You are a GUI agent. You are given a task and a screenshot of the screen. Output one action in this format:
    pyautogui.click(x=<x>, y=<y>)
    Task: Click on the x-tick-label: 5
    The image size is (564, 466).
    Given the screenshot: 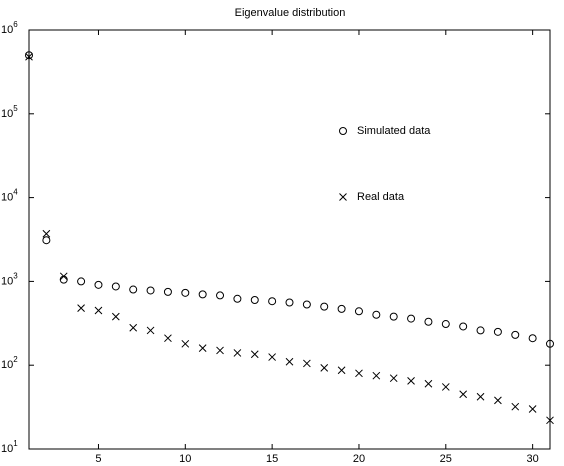 What is the action you would take?
    pyautogui.click(x=98, y=459)
    